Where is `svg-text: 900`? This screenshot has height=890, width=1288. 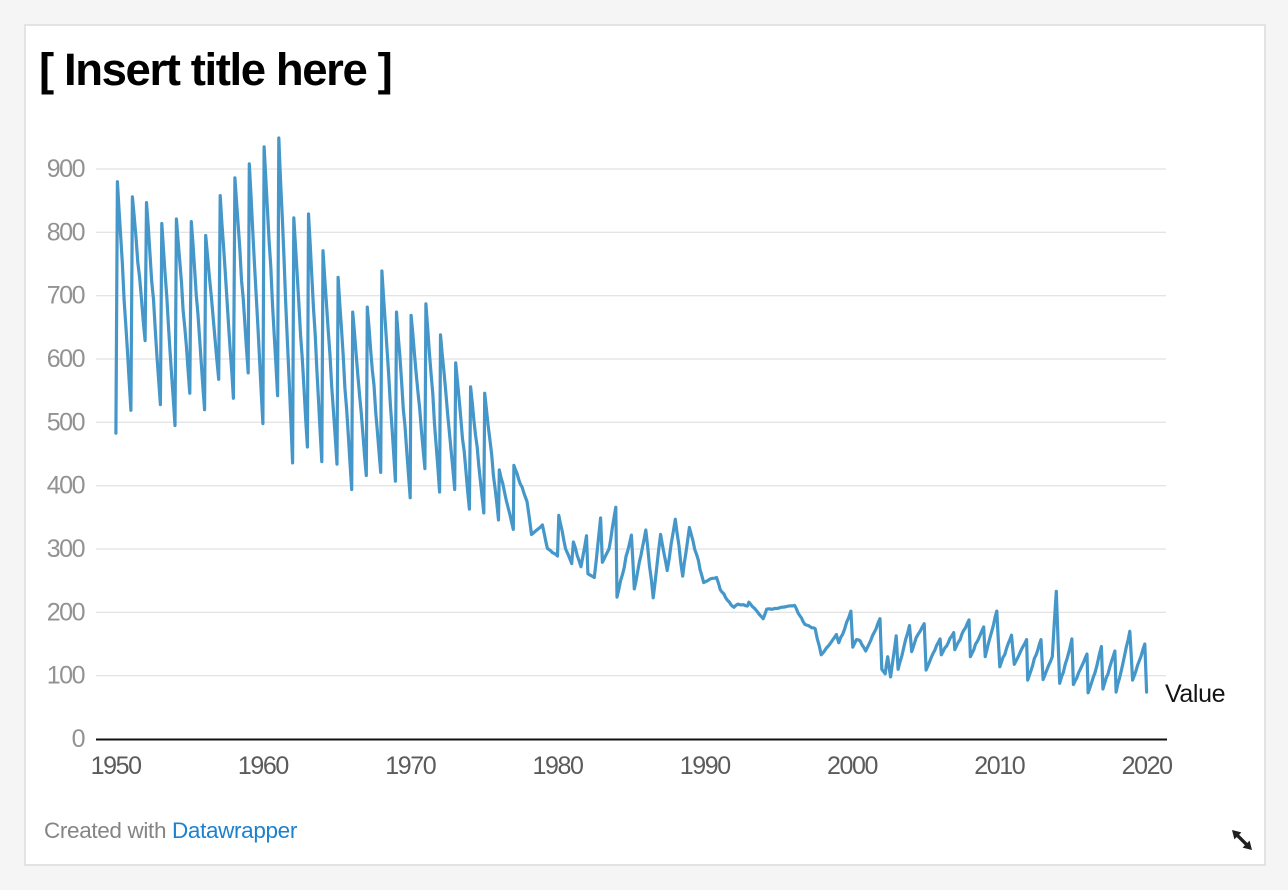 svg-text: 900 is located at coordinates (66, 169).